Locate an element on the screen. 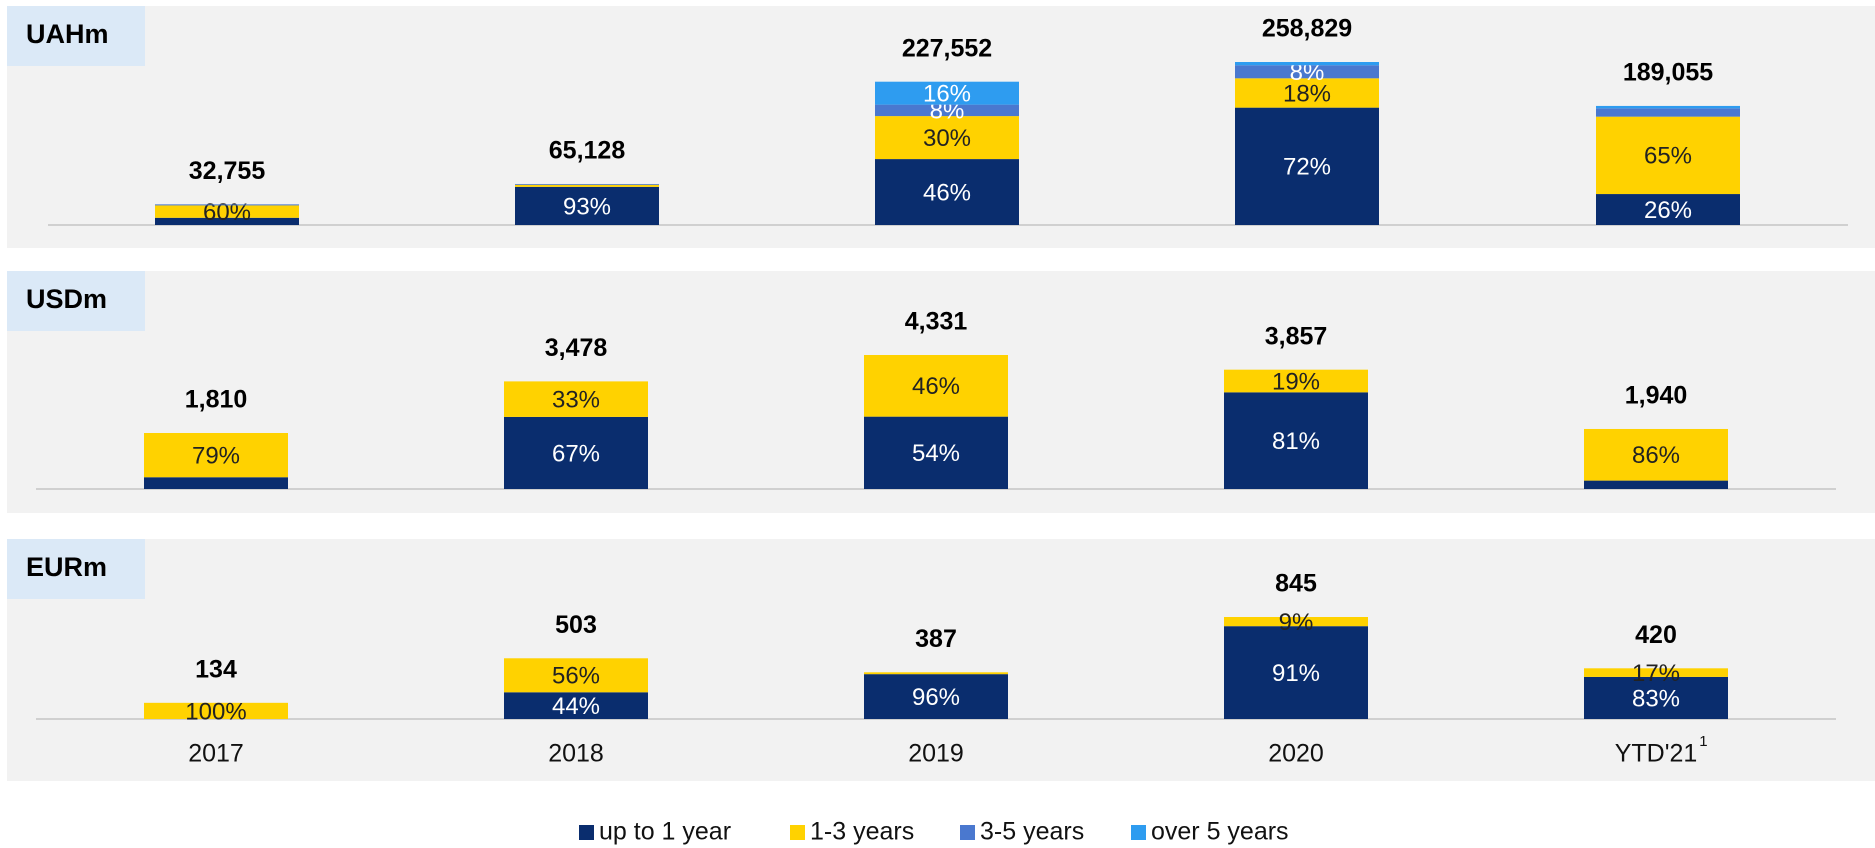 This screenshot has width=1875, height=848. segment-label: 44% is located at coordinates (576, 706).